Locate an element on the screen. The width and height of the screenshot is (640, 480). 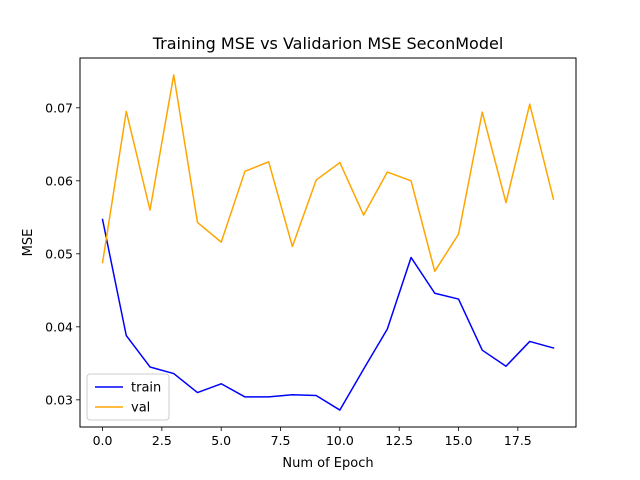
x-tick-label: 2.5 is located at coordinates (162, 440).